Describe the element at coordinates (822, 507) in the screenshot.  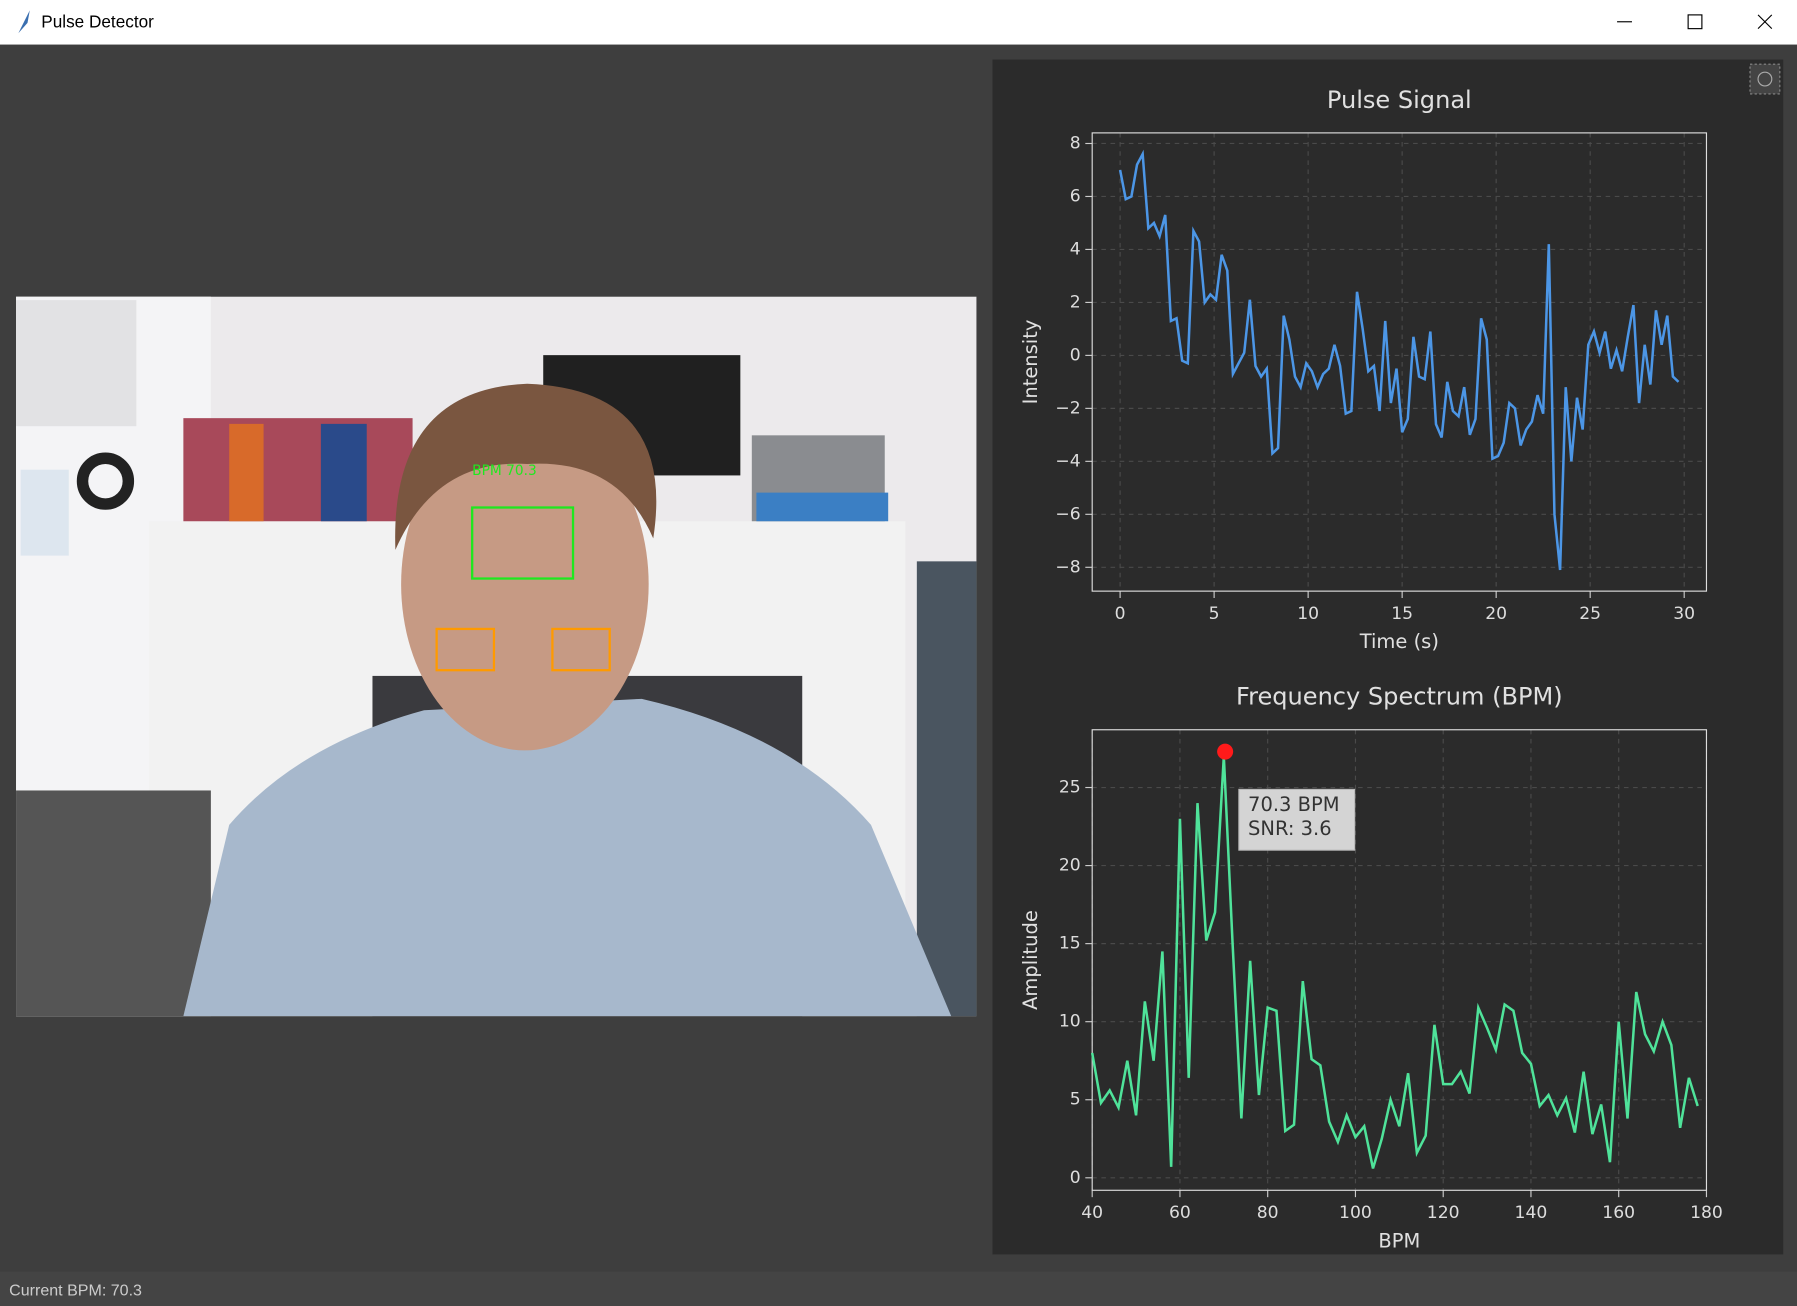
I see `box` at that location.